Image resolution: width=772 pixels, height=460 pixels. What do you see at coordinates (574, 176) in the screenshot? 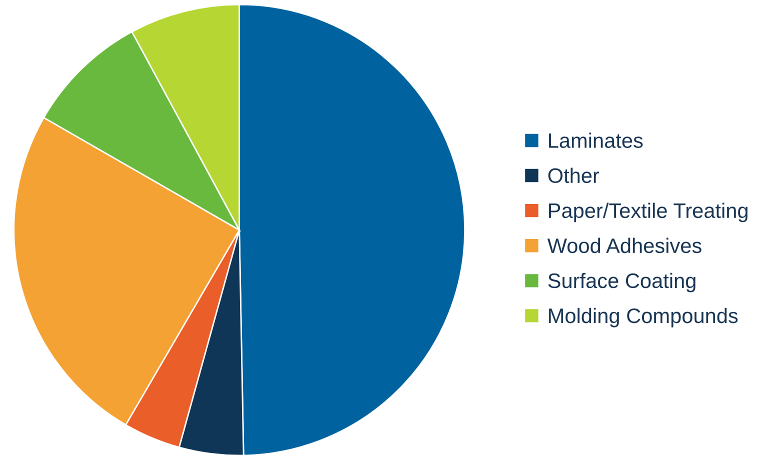
I see `legend-label: Other` at bounding box center [574, 176].